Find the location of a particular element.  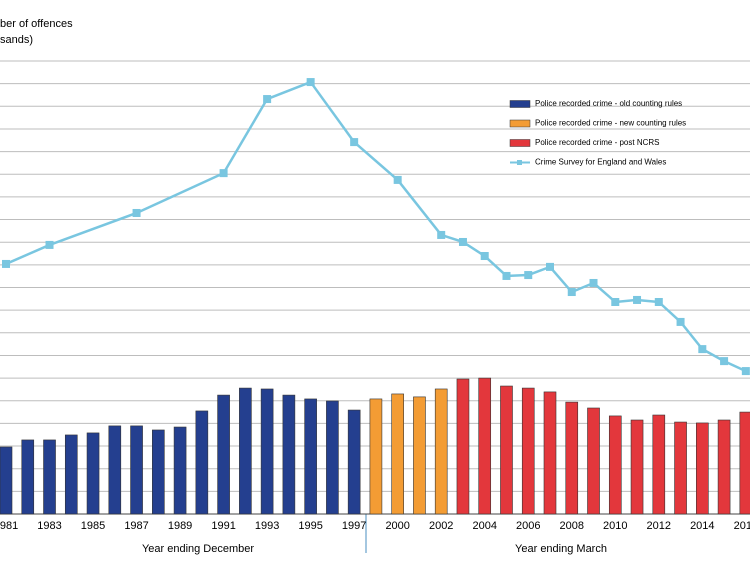

x-tick-label: 1991 is located at coordinates (223, 526).